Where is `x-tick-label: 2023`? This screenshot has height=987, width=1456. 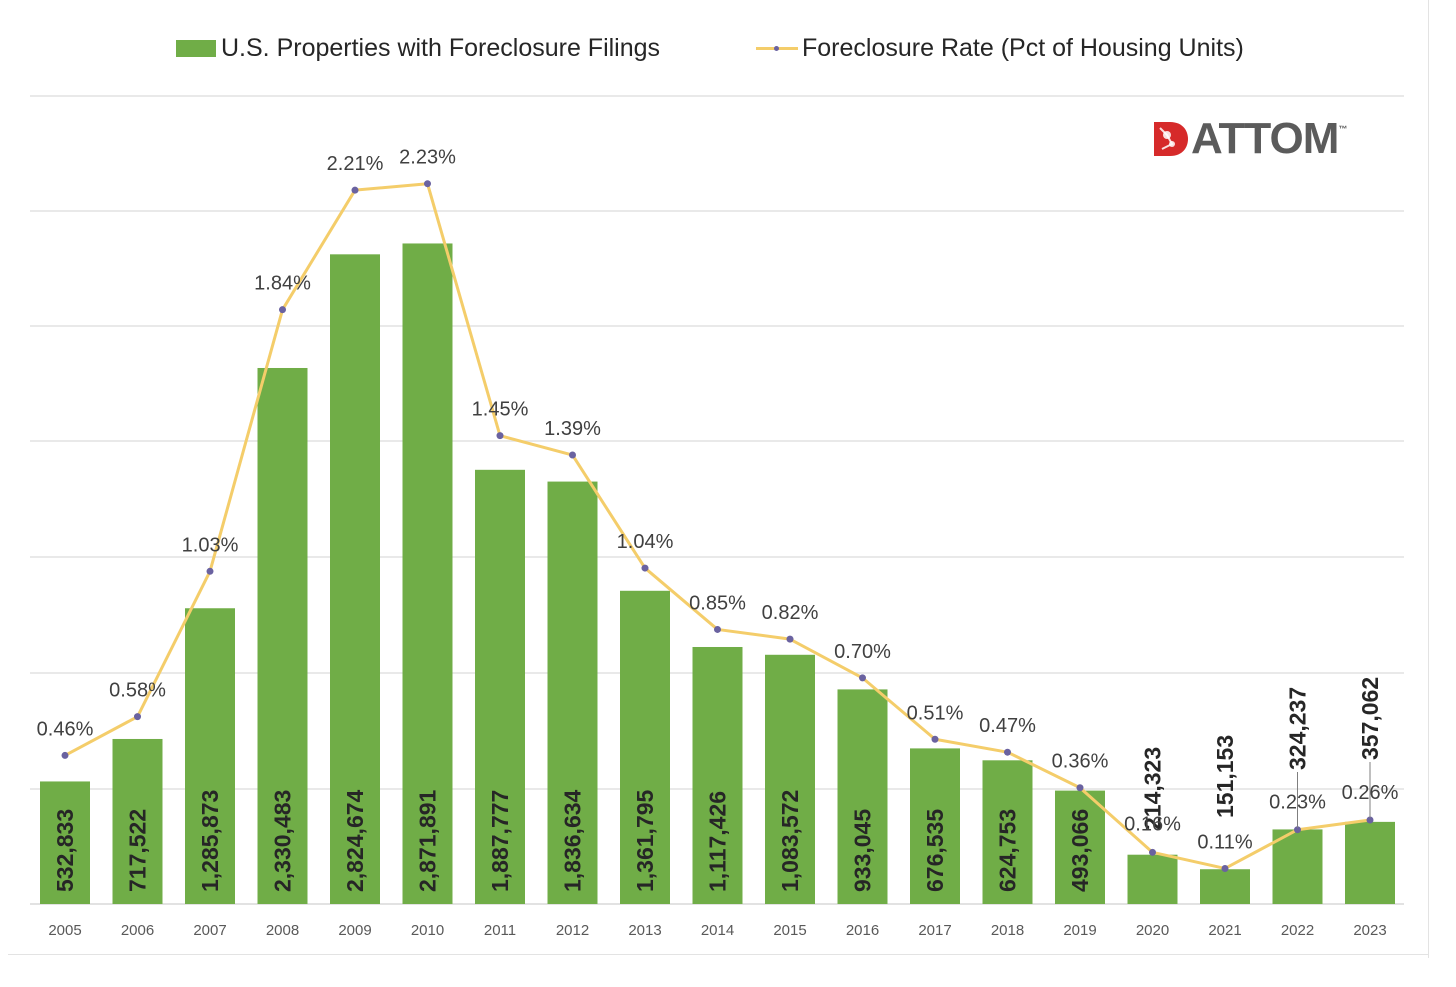 x-tick-label: 2023 is located at coordinates (1369, 930).